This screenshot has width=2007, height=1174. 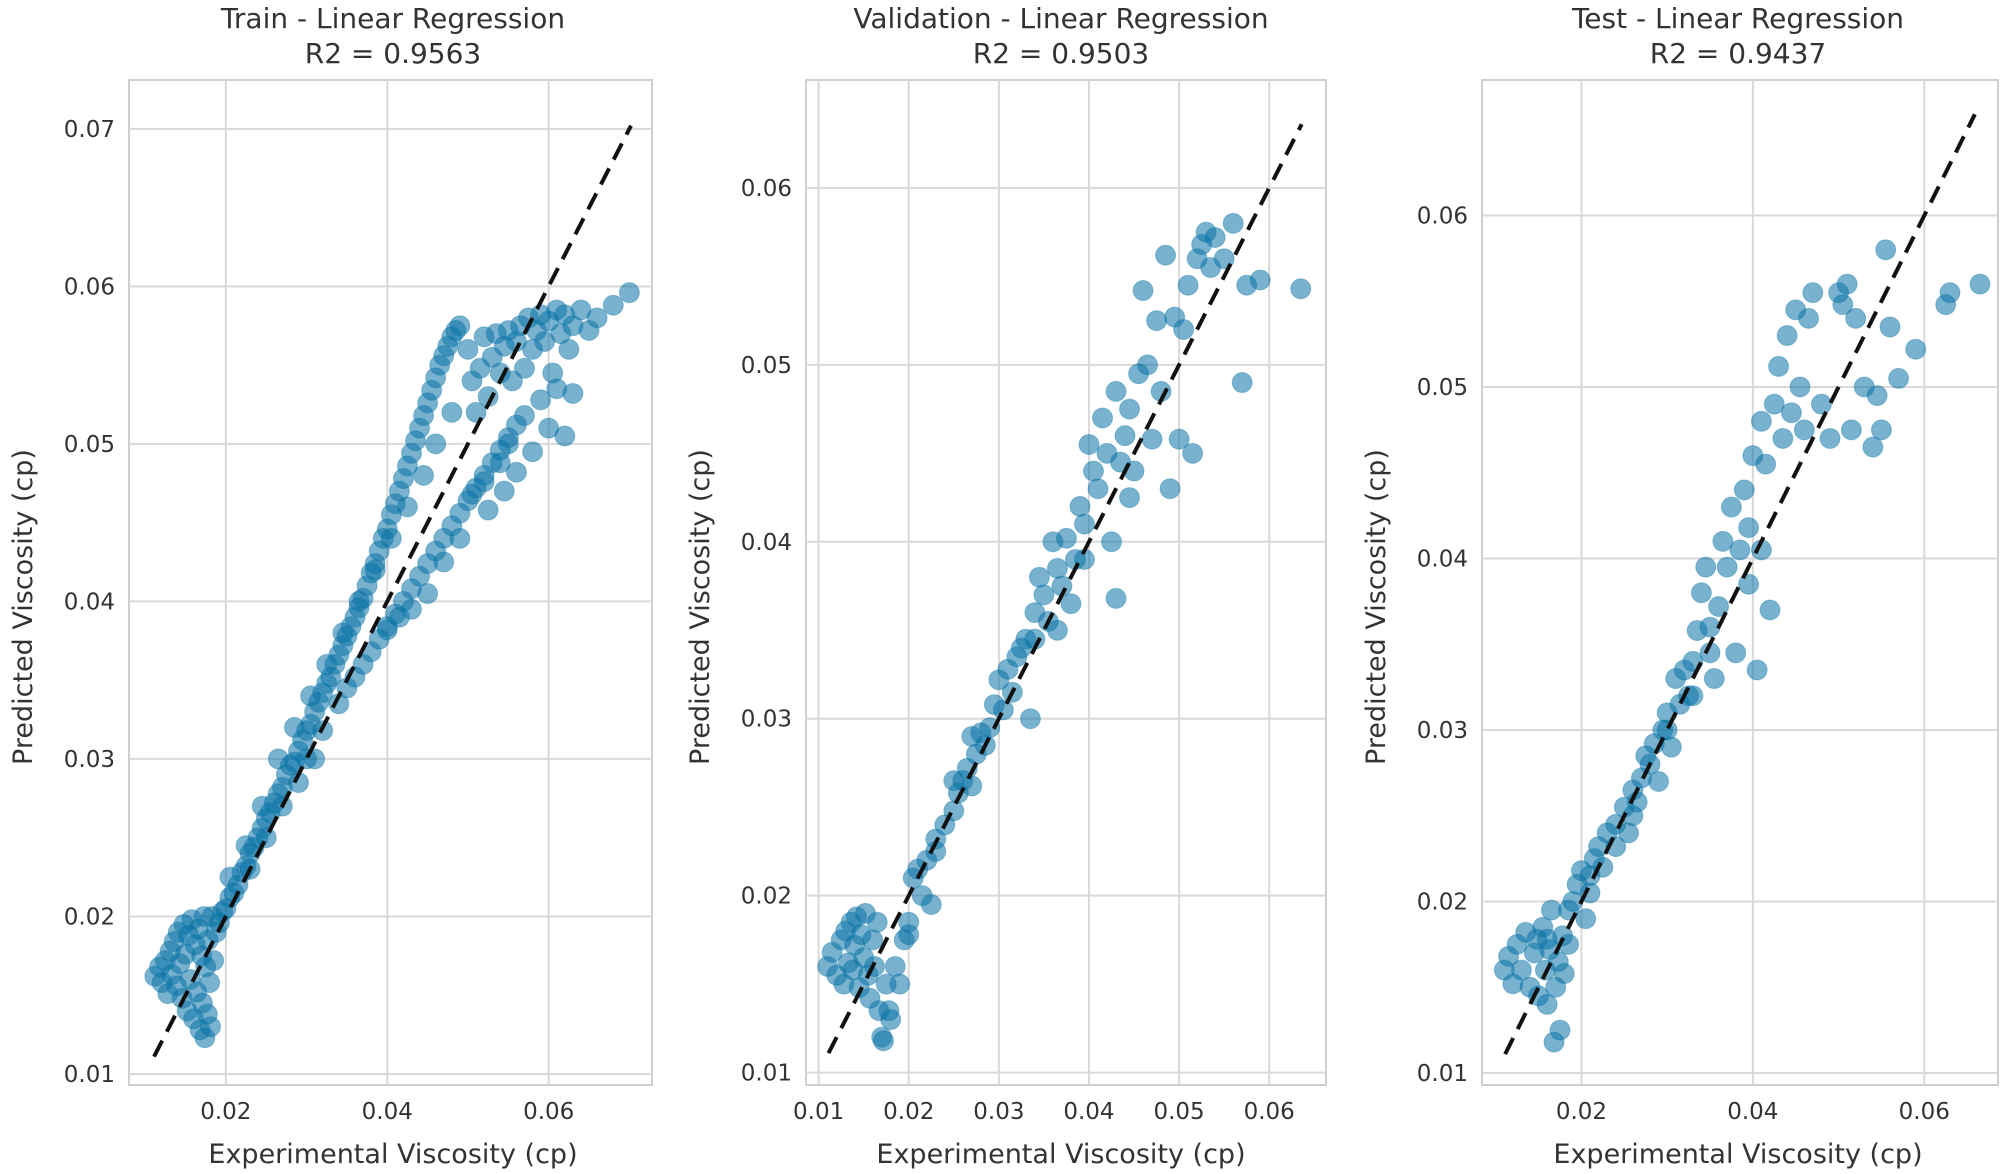 What do you see at coordinates (1442, 1074) in the screenshot?
I see `test-y-tick-label: 0.01` at bounding box center [1442, 1074].